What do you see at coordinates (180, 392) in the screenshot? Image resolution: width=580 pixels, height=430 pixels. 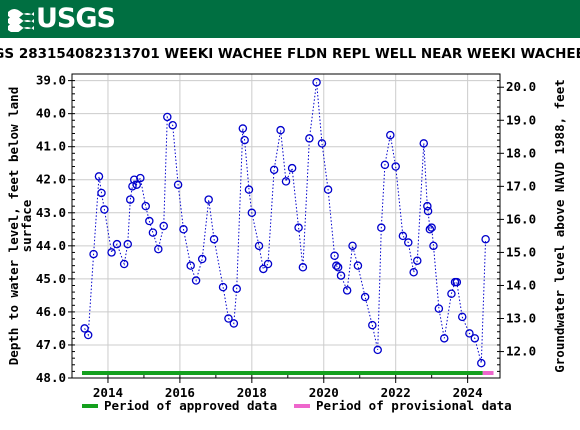 I see `x-tick-label: 2016` at bounding box center [180, 392].